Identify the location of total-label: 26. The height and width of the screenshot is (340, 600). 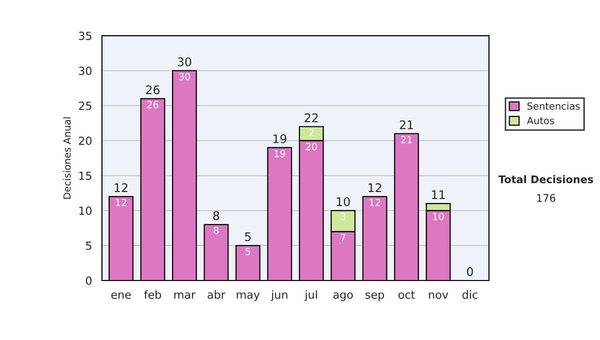
(153, 89).